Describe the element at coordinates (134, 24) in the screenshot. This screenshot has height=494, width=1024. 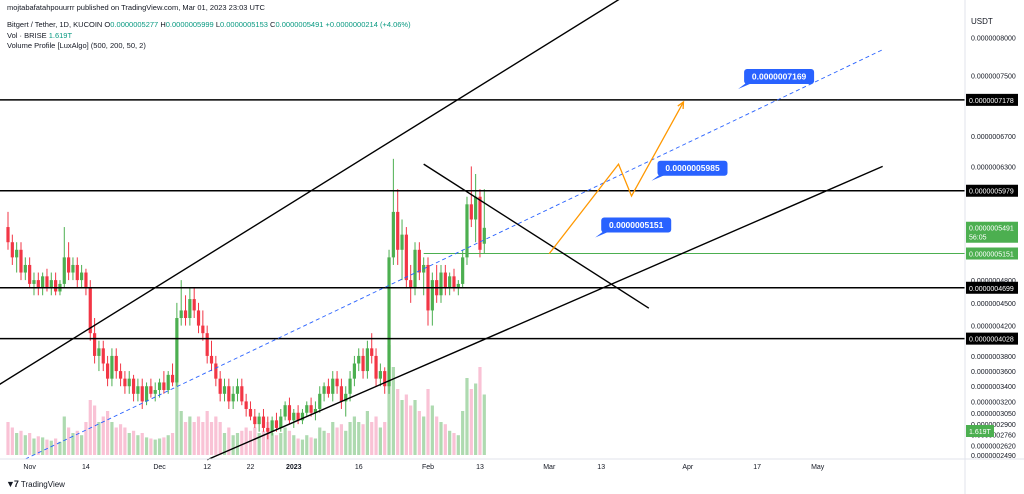
I see `open-value: 0.0000005277` at that location.